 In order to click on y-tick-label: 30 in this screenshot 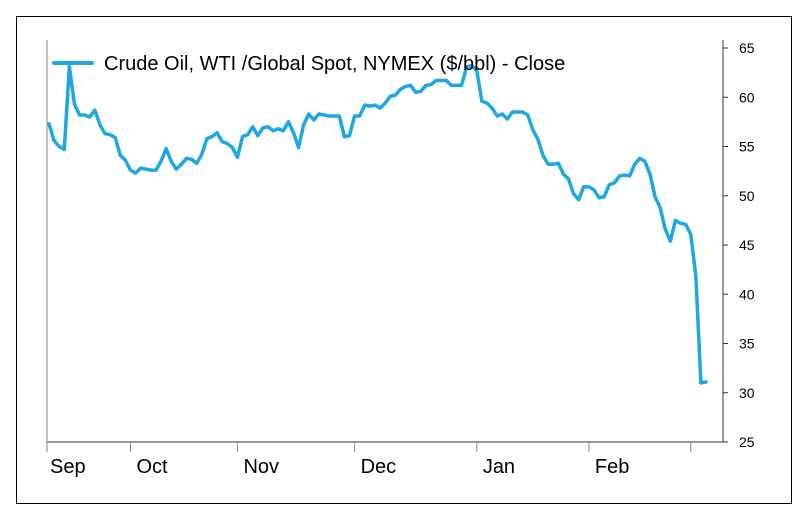, I will do `click(747, 393)`.